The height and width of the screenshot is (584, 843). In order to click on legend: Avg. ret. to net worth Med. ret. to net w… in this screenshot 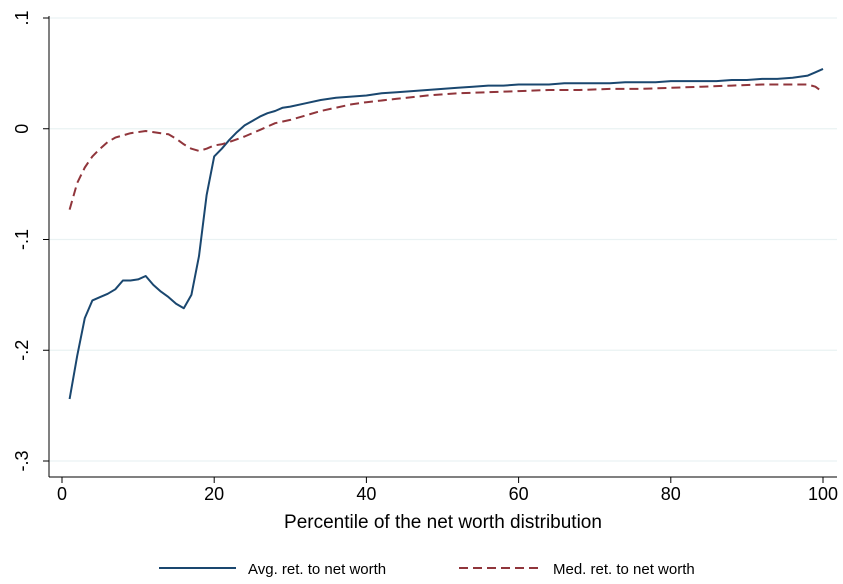, I will do `click(427, 569)`.